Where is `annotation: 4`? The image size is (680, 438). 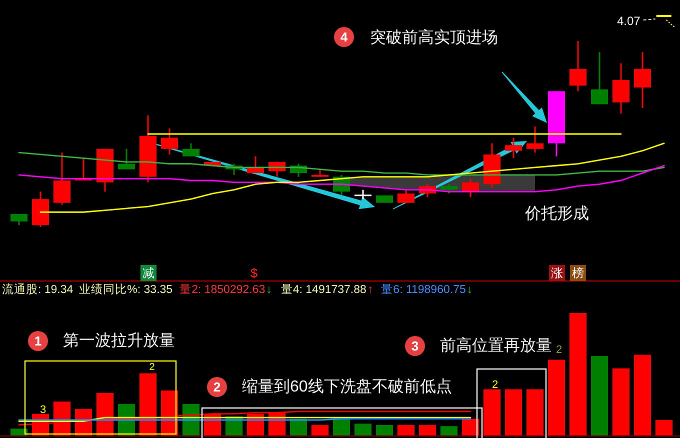
annotation: 4 is located at coordinates (344, 37).